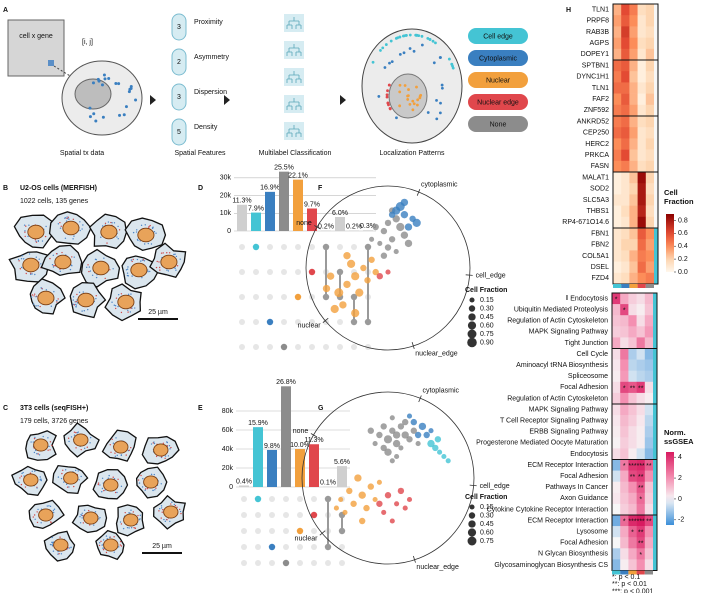  Describe the element at coordinates (241, 201) in the screenshot. I see `bar-label: 11.3%` at that location.